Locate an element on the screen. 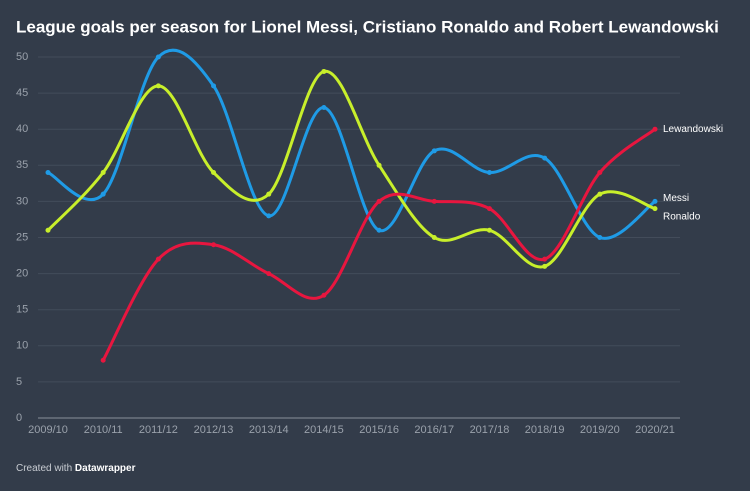  footer-brand: Datawrapper is located at coordinates (105, 468).